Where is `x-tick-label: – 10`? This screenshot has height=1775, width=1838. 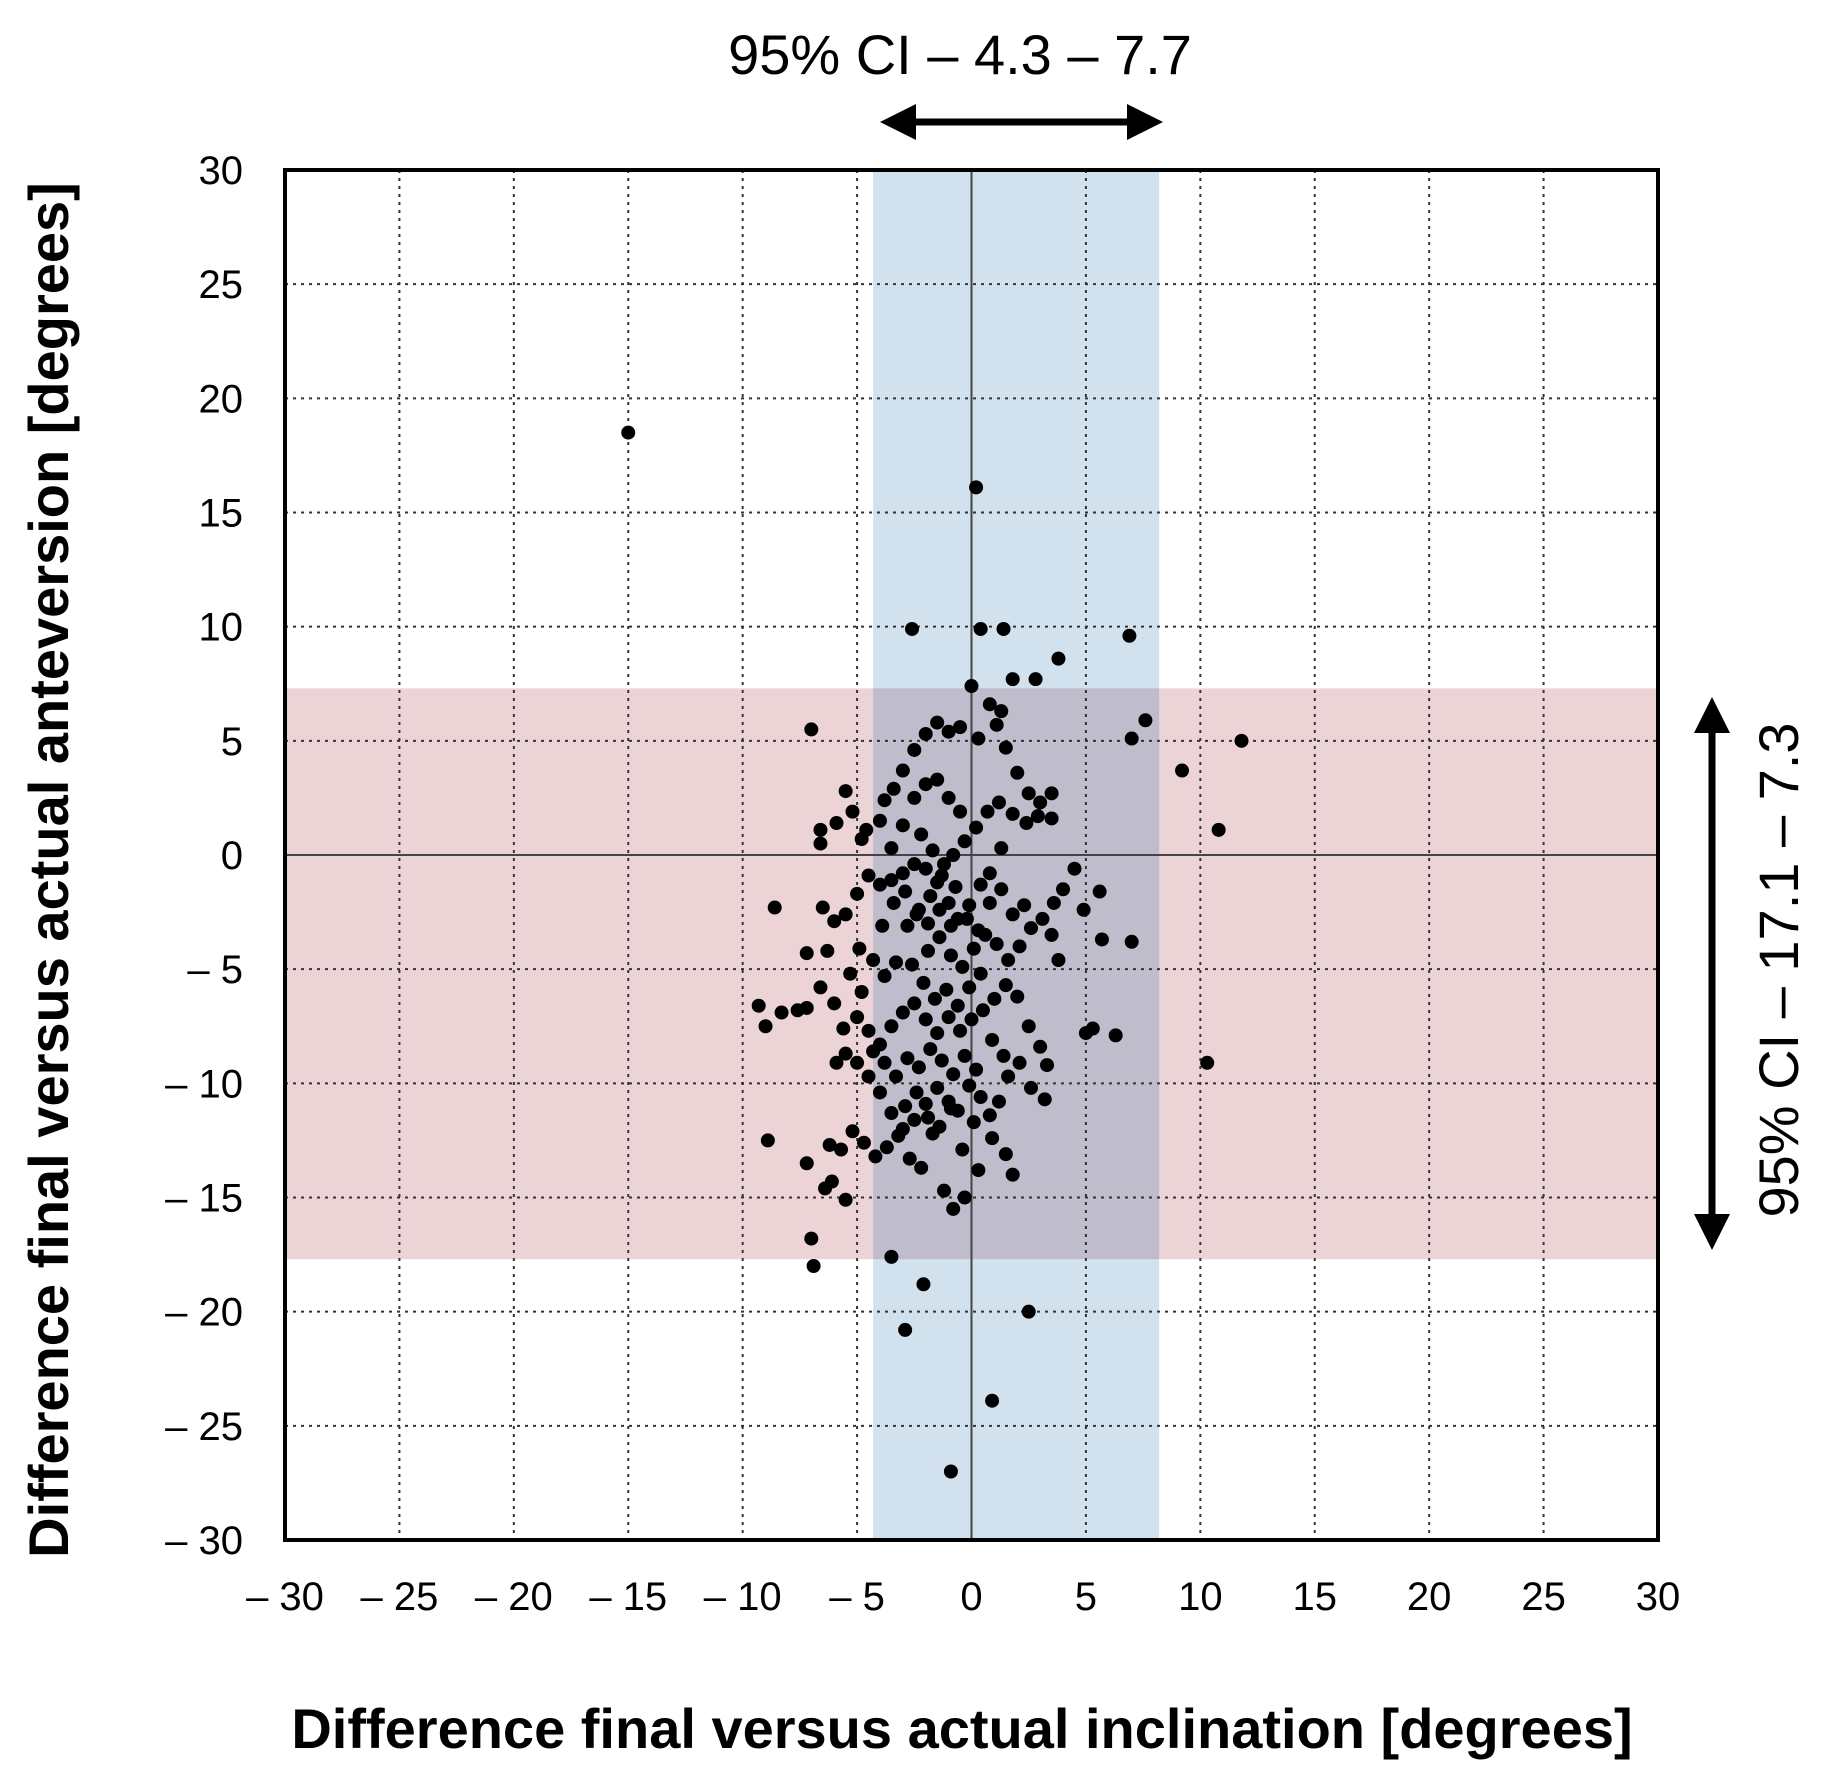 x-tick-label: – 10 is located at coordinates (743, 1597).